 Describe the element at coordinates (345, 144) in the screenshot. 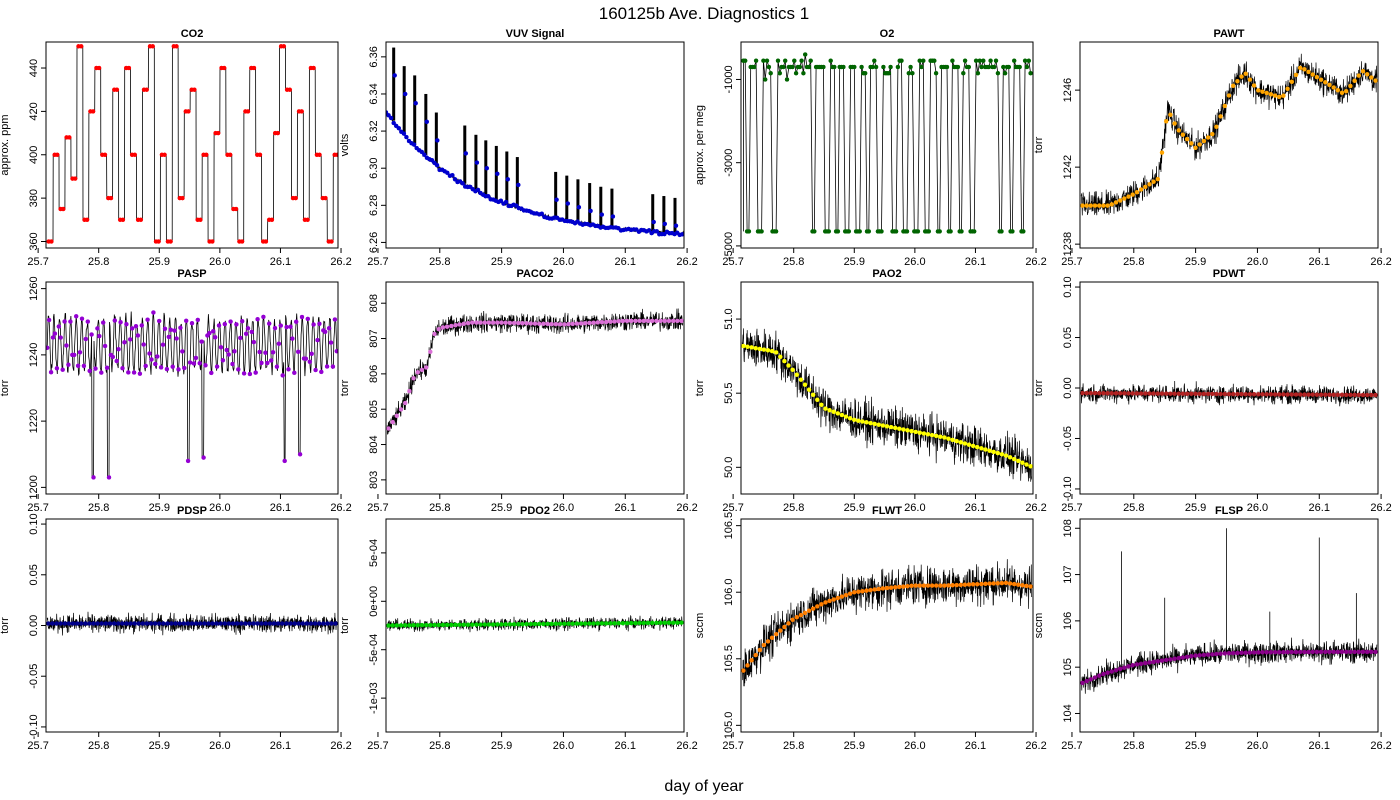

I see `vuv-ylabel: volts` at that location.